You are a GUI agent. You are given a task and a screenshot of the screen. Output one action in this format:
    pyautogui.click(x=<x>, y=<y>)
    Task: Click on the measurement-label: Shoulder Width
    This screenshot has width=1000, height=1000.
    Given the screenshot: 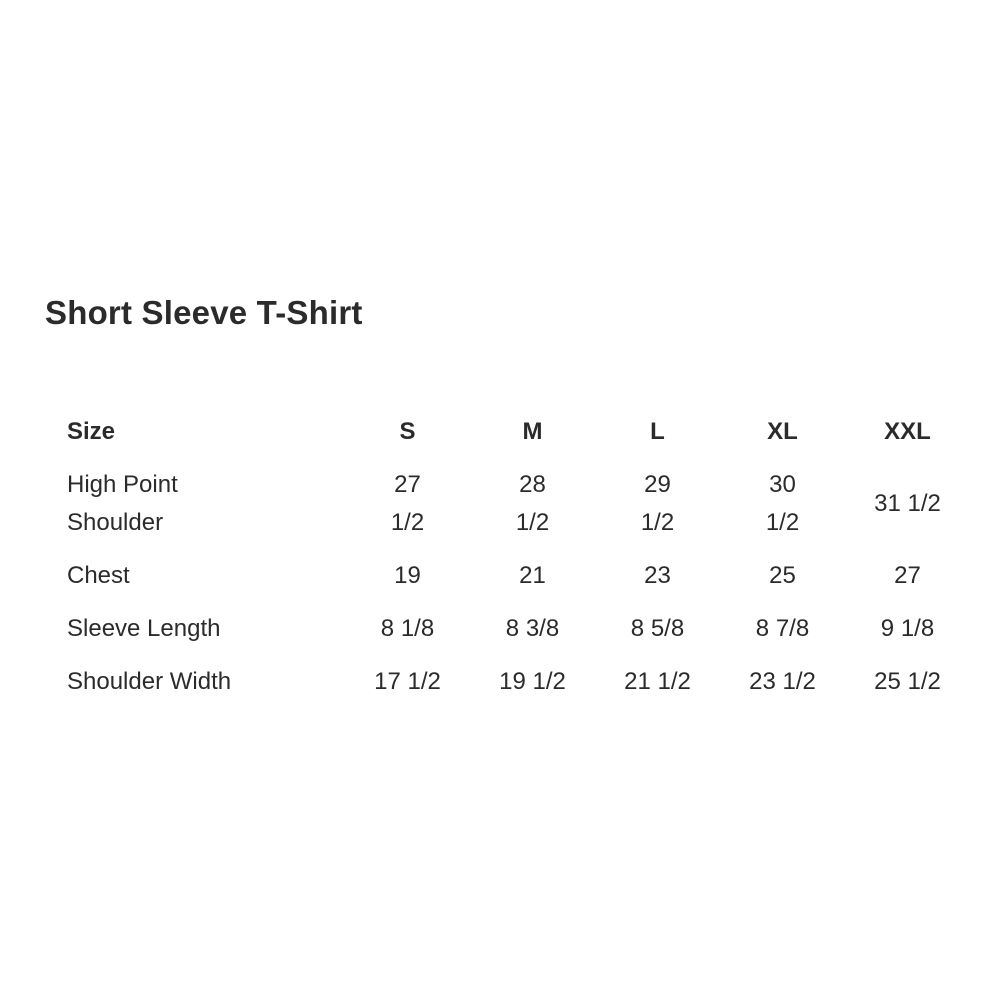 What is the action you would take?
    pyautogui.click(x=149, y=681)
    